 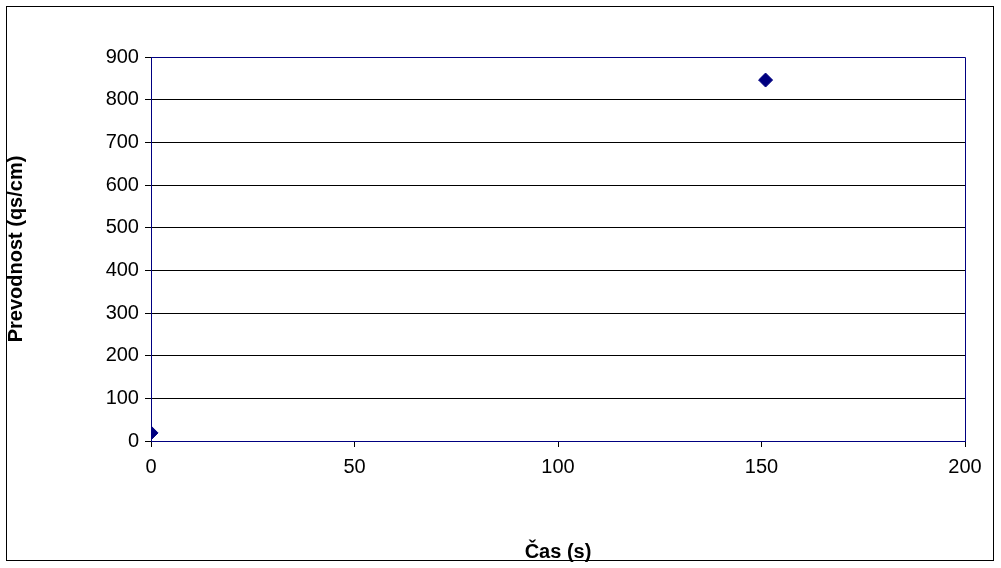 What do you see at coordinates (151, 465) in the screenshot?
I see `x-tick-label: 0` at bounding box center [151, 465].